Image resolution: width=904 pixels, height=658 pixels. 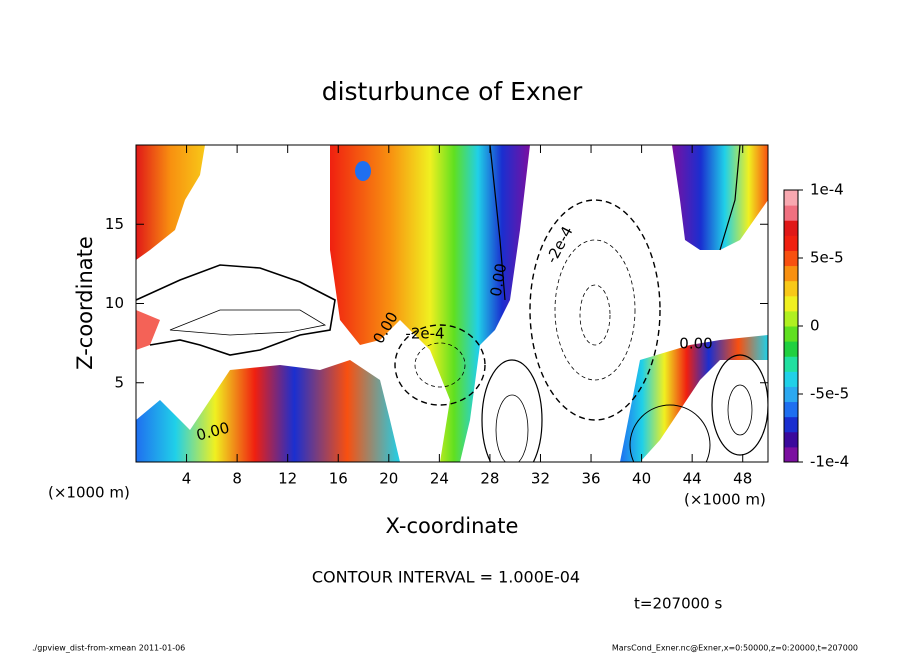 What do you see at coordinates (540, 479) in the screenshot?
I see `x-tick-label: 32` at bounding box center [540, 479].